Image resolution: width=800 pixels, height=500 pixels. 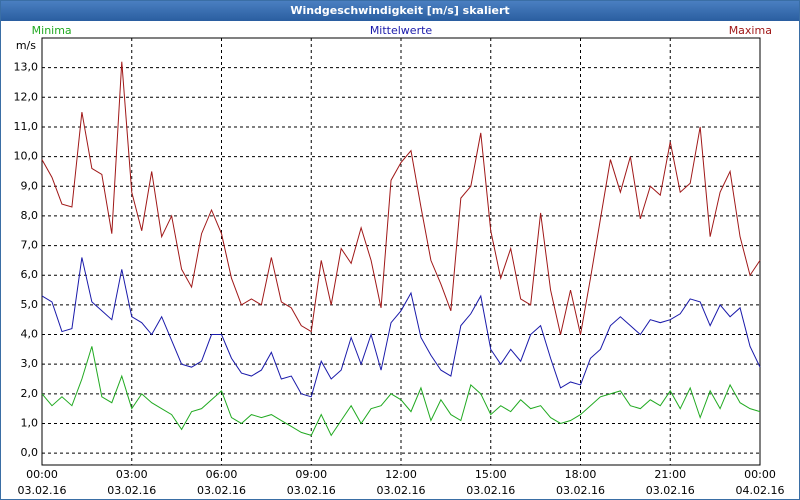 I want to click on y-tick-label: 7,0, so click(x=30, y=245).